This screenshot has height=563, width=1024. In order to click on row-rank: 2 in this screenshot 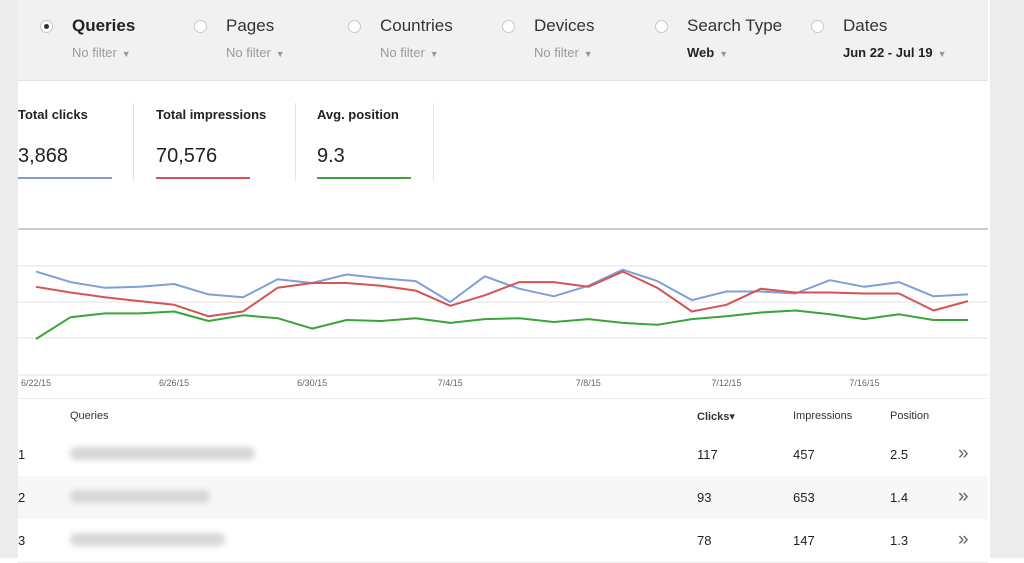, I will do `click(22, 497)`.